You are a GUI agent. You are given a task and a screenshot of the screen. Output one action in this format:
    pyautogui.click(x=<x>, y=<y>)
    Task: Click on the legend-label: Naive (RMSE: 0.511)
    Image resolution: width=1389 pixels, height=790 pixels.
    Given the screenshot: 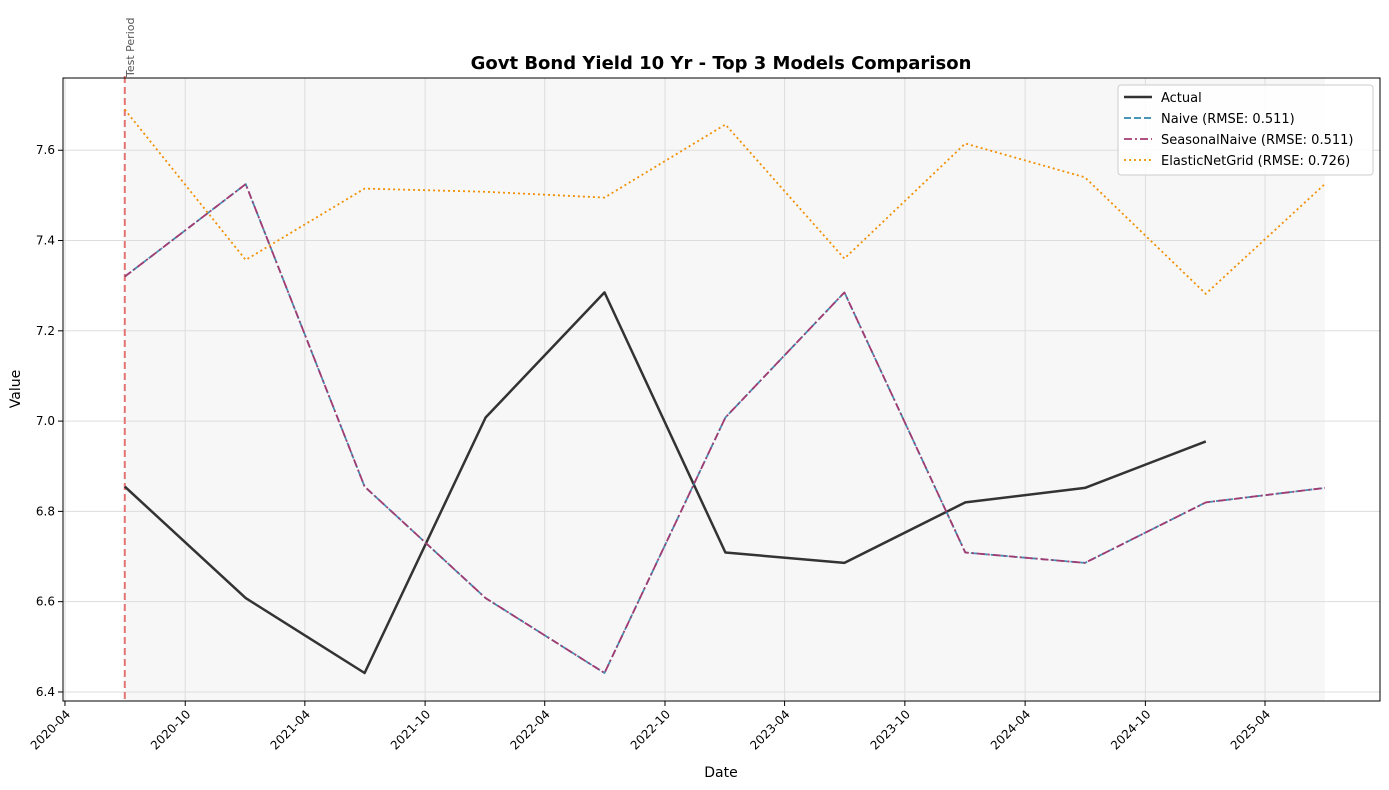 What is the action you would take?
    pyautogui.click(x=1228, y=119)
    